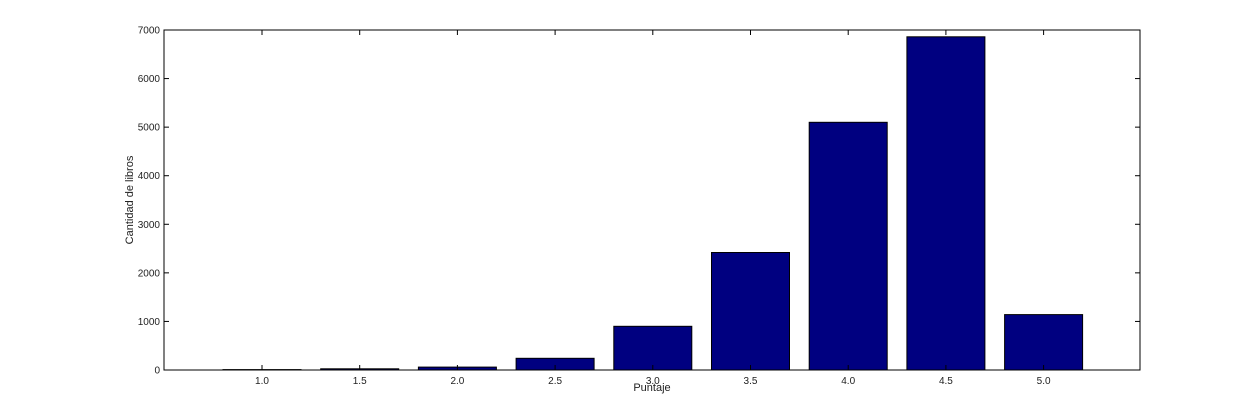 The width and height of the screenshot is (1260, 417). I want to click on y-tick-label: 3000, so click(149, 225).